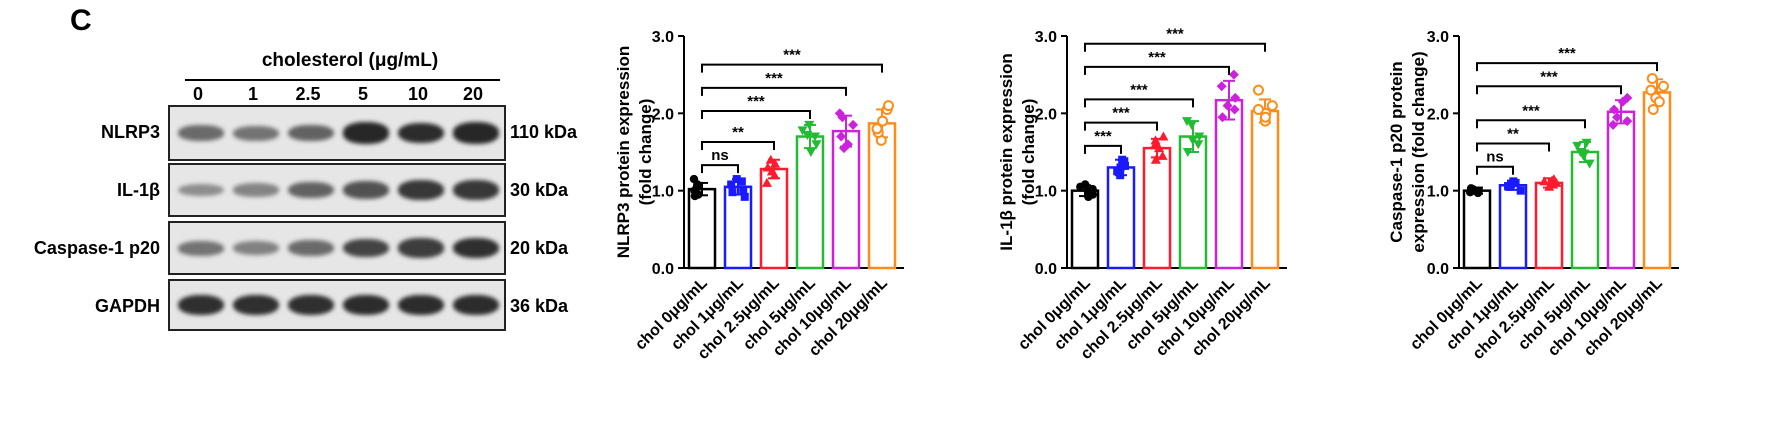 This screenshot has width=1774, height=428. I want to click on lane-label: 0, so click(197, 94).